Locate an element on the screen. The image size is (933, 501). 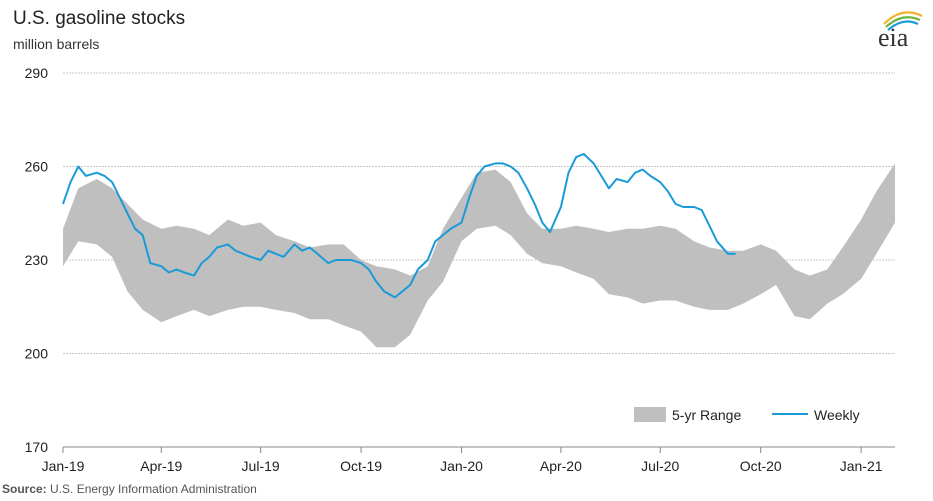
y-tick-label: 230 is located at coordinates (37, 260).